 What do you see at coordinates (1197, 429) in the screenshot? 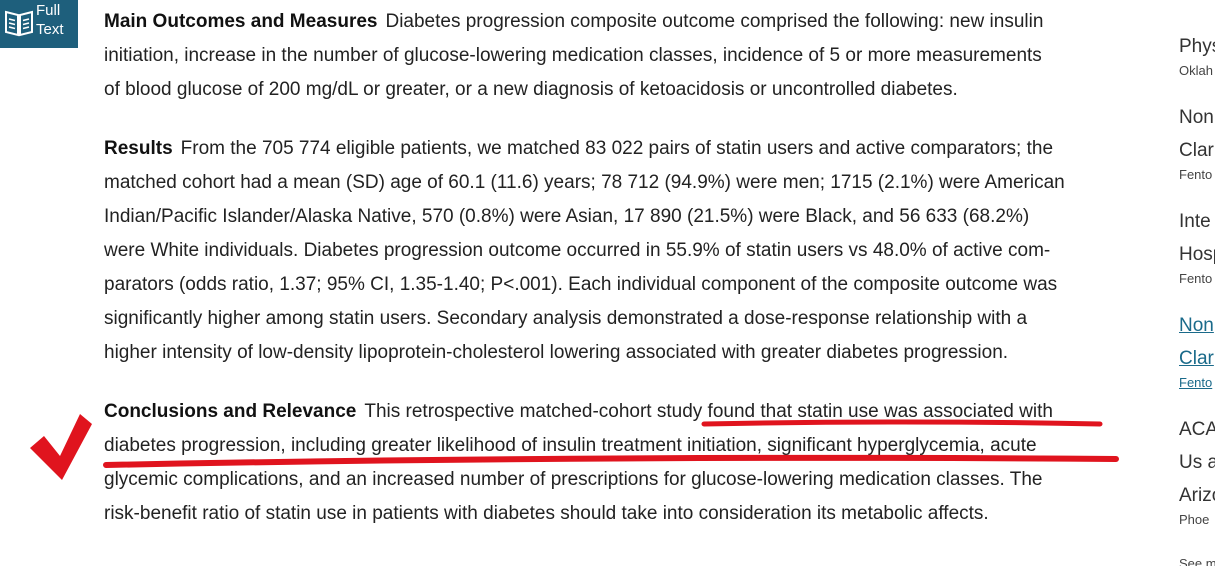
I see `sidebar-title: ACA` at bounding box center [1197, 429].